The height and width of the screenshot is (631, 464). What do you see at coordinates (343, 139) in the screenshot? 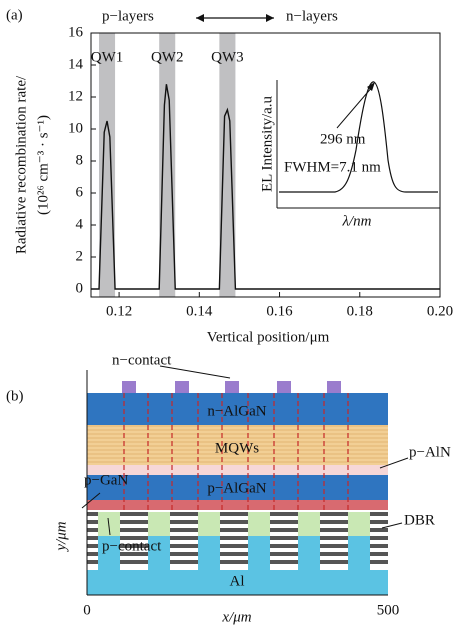
I see `inset-annotation: 296 nm` at bounding box center [343, 139].